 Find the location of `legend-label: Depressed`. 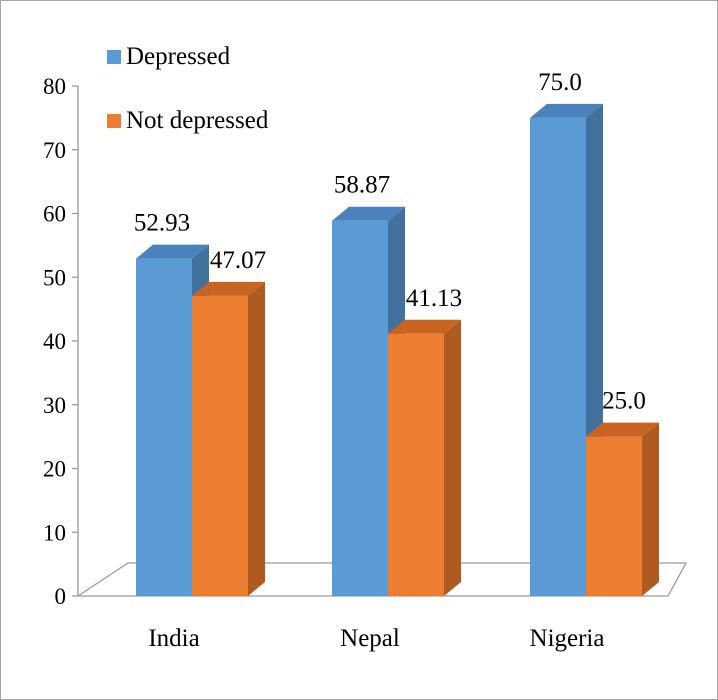

legend-label: Depressed is located at coordinates (178, 56).